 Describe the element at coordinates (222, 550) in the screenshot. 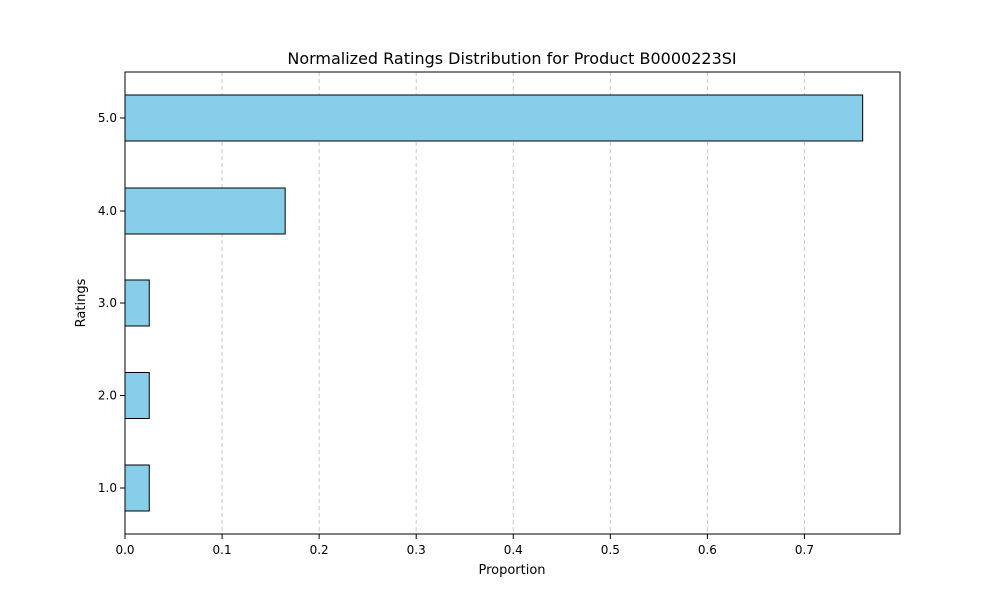

I see `x-tick-label: 0.1` at that location.